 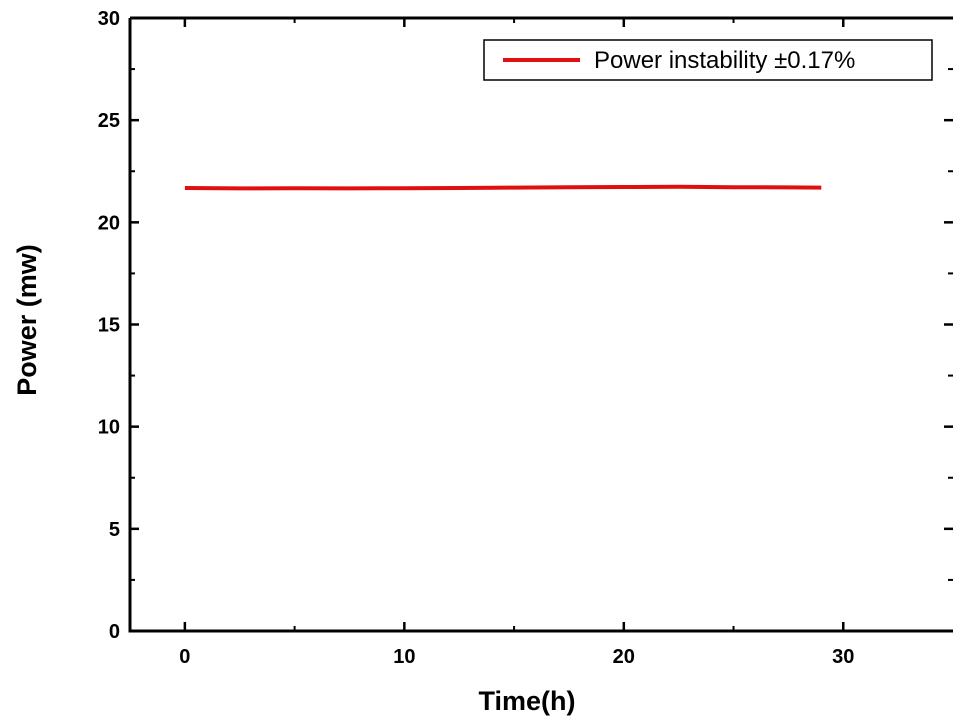 What do you see at coordinates (724, 60) in the screenshot?
I see `legend-label: Power instability ±0.17%` at bounding box center [724, 60].